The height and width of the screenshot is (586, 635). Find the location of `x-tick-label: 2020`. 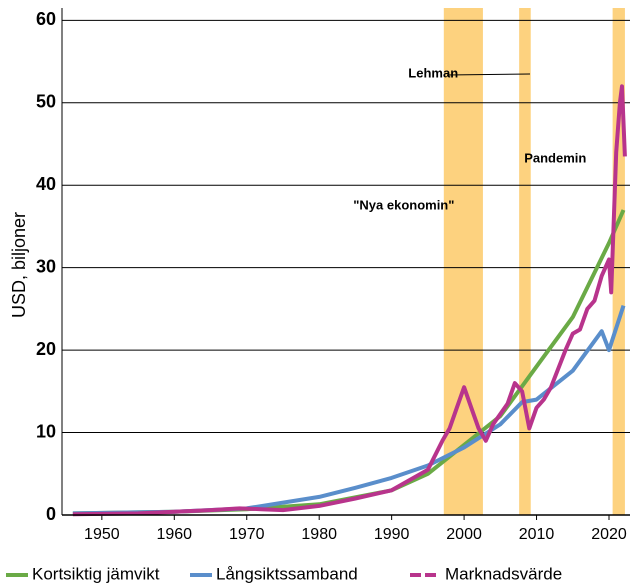

x-tick-label: 2020 is located at coordinates (609, 534).